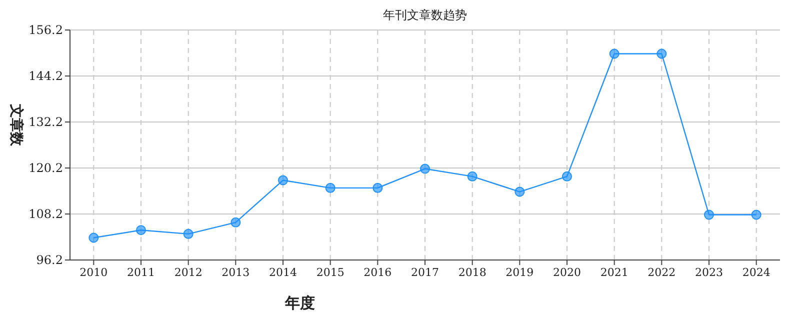 This screenshot has width=798, height=330. What do you see at coordinates (520, 272) in the screenshot?
I see `x-tick-label: 2019` at bounding box center [520, 272].